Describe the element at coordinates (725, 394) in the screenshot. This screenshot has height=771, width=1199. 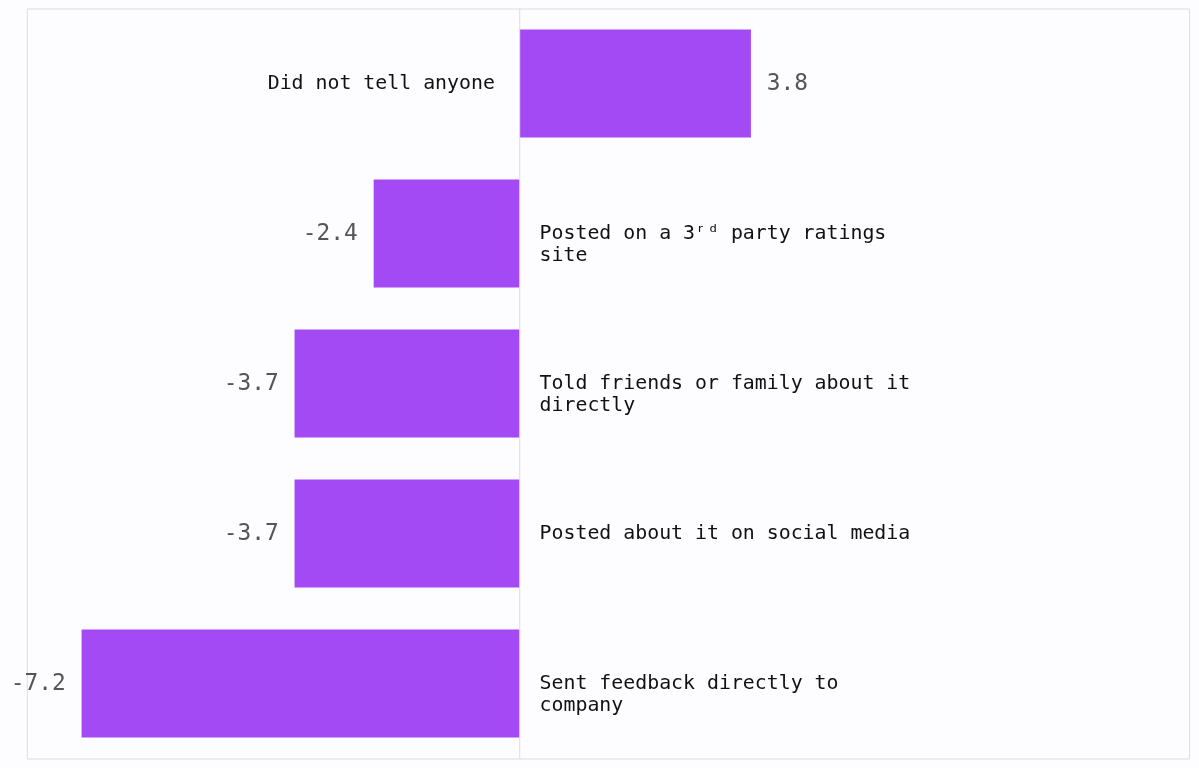
I see `y-tick-label: Told friends or family about it directly` at that location.